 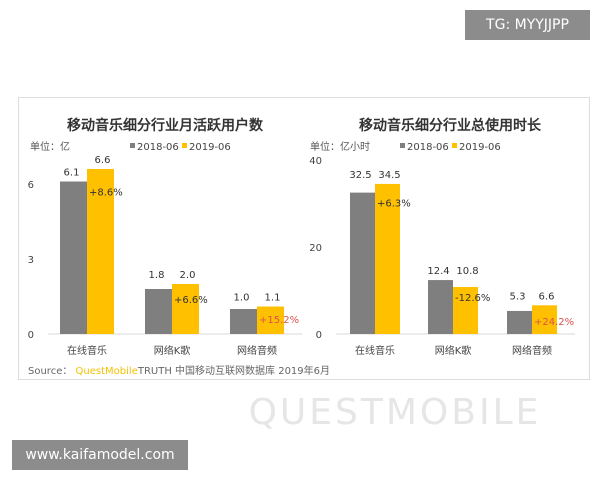 I want to click on data-label: 1.8, so click(x=157, y=275).